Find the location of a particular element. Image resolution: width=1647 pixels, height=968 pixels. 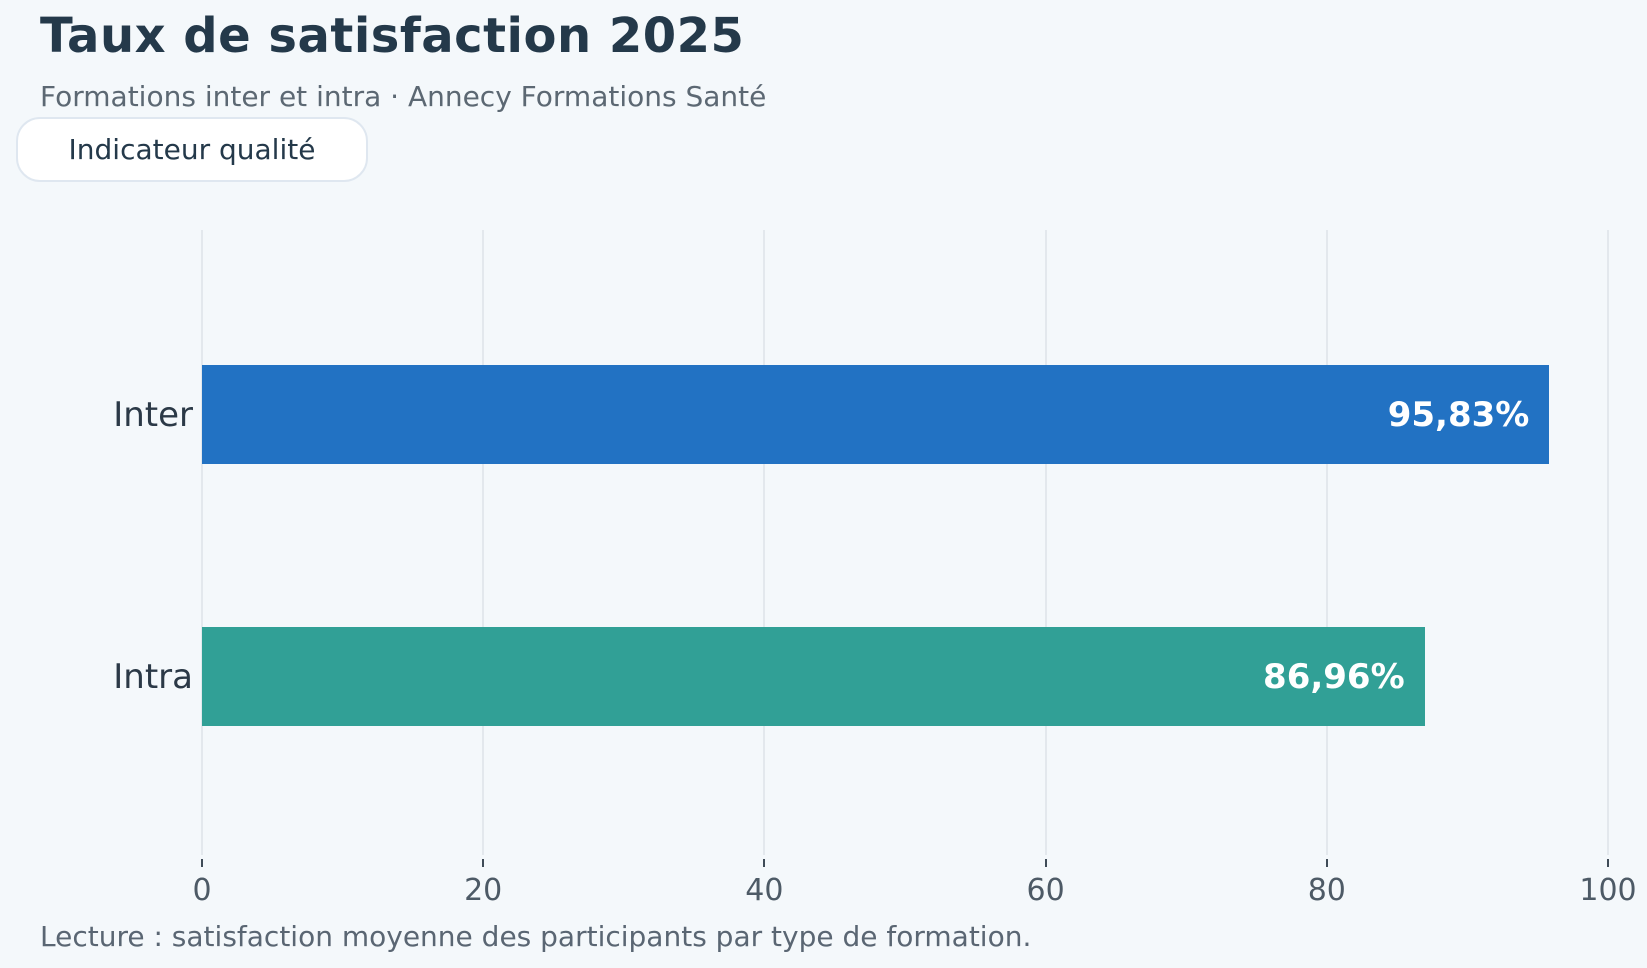

x-axis-tick-label: 60 is located at coordinates (1045, 890).